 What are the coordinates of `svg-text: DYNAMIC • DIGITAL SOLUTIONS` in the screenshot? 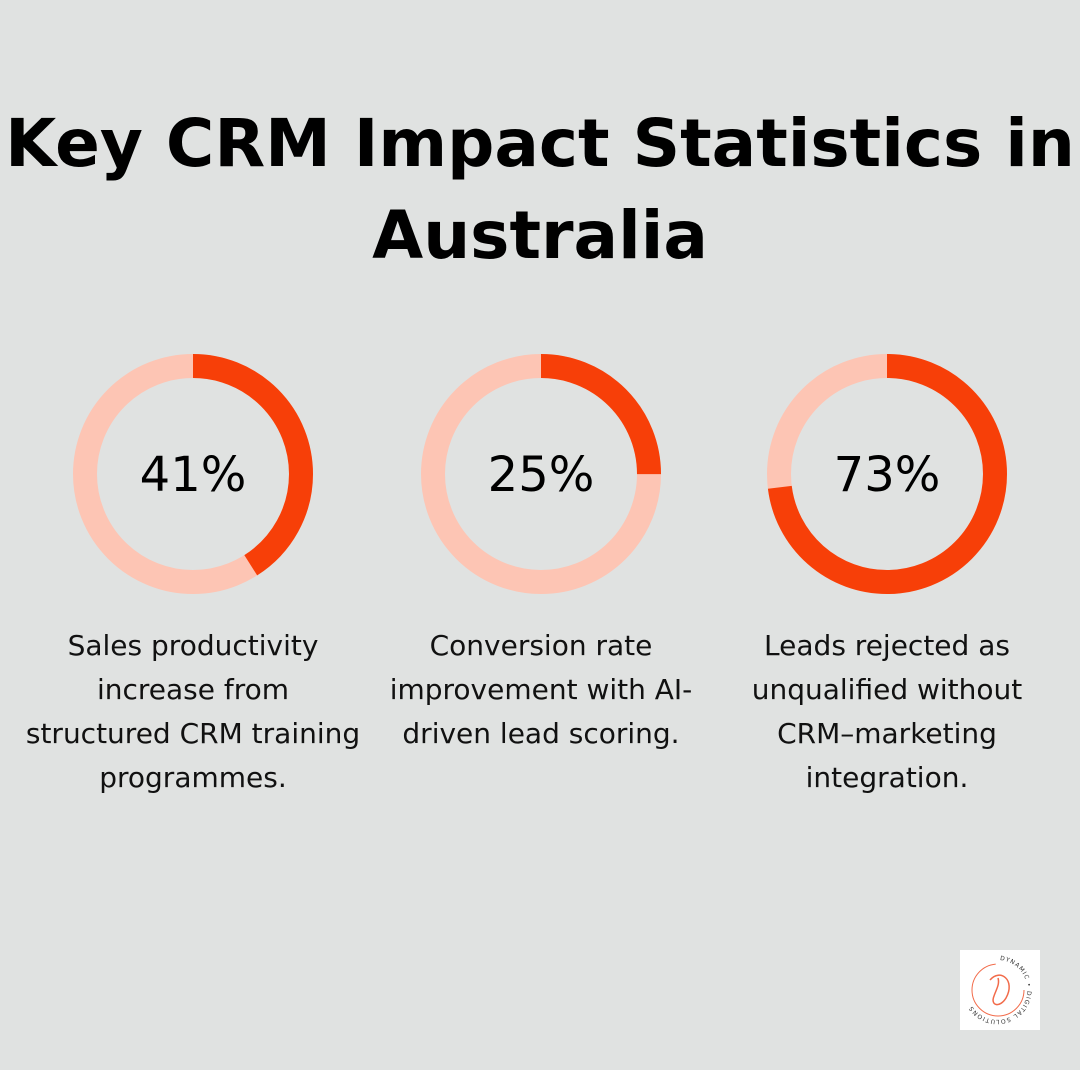 It's located at (999, 990).